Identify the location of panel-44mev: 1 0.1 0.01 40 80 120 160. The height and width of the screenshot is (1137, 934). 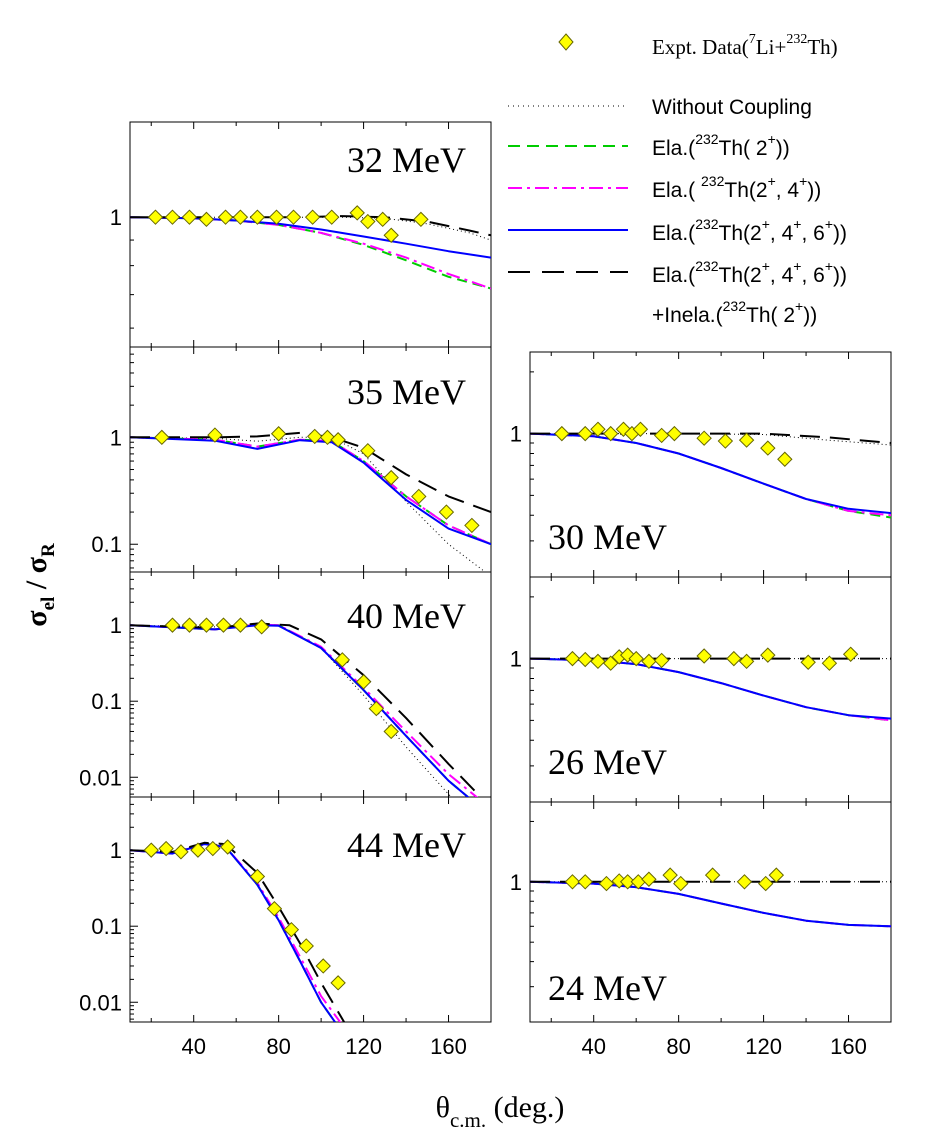
(273, 928).